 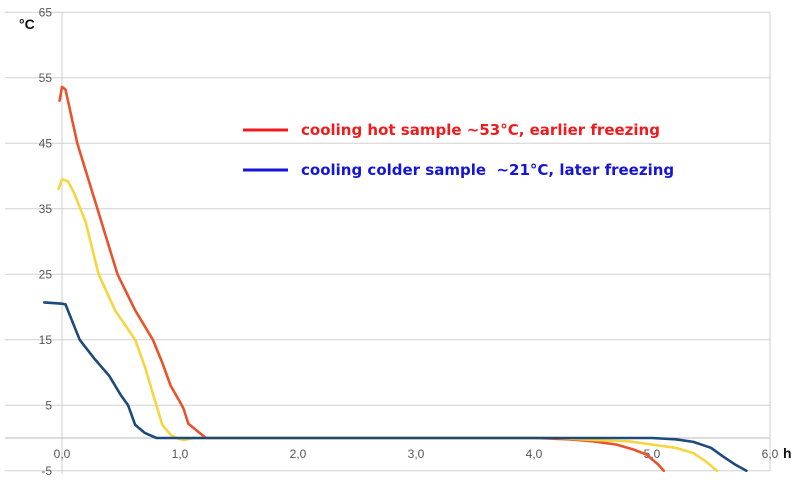 What do you see at coordinates (416, 454) in the screenshot?
I see `x-tick-label: 3,0` at bounding box center [416, 454].